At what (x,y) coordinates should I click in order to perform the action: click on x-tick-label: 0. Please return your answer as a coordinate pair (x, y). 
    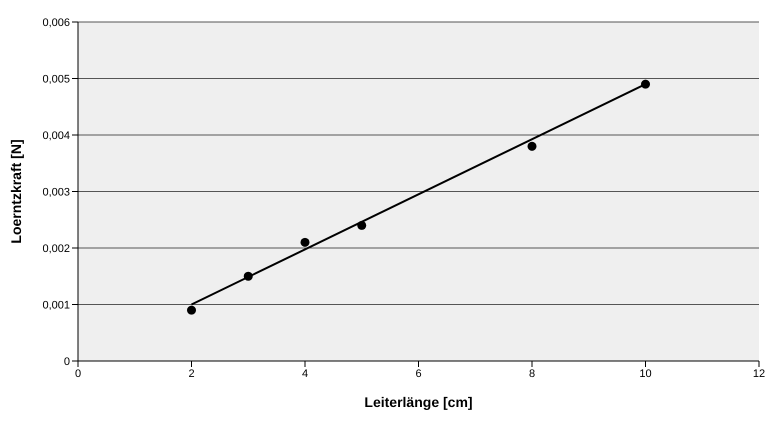
    Looking at the image, I should click on (78, 374).